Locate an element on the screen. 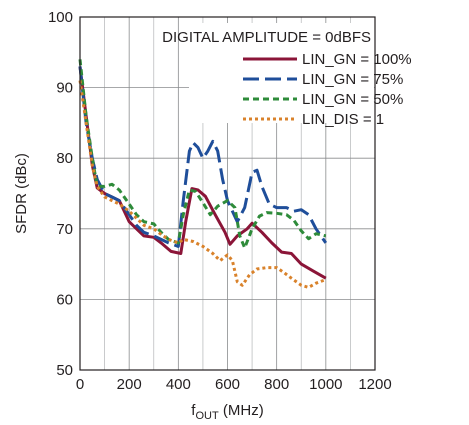  y-tick-label: 90 is located at coordinates (64, 88).